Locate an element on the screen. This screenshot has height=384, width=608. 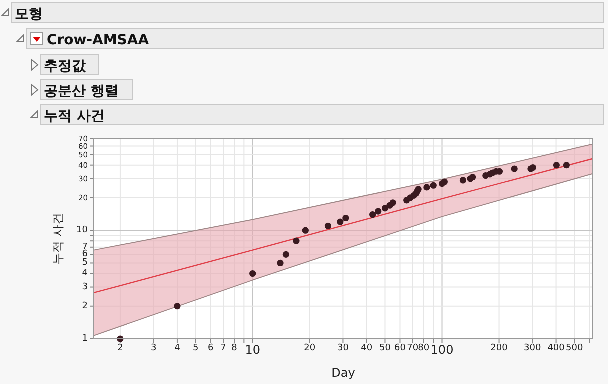
y-tick-label: 6 is located at coordinates (85, 255).